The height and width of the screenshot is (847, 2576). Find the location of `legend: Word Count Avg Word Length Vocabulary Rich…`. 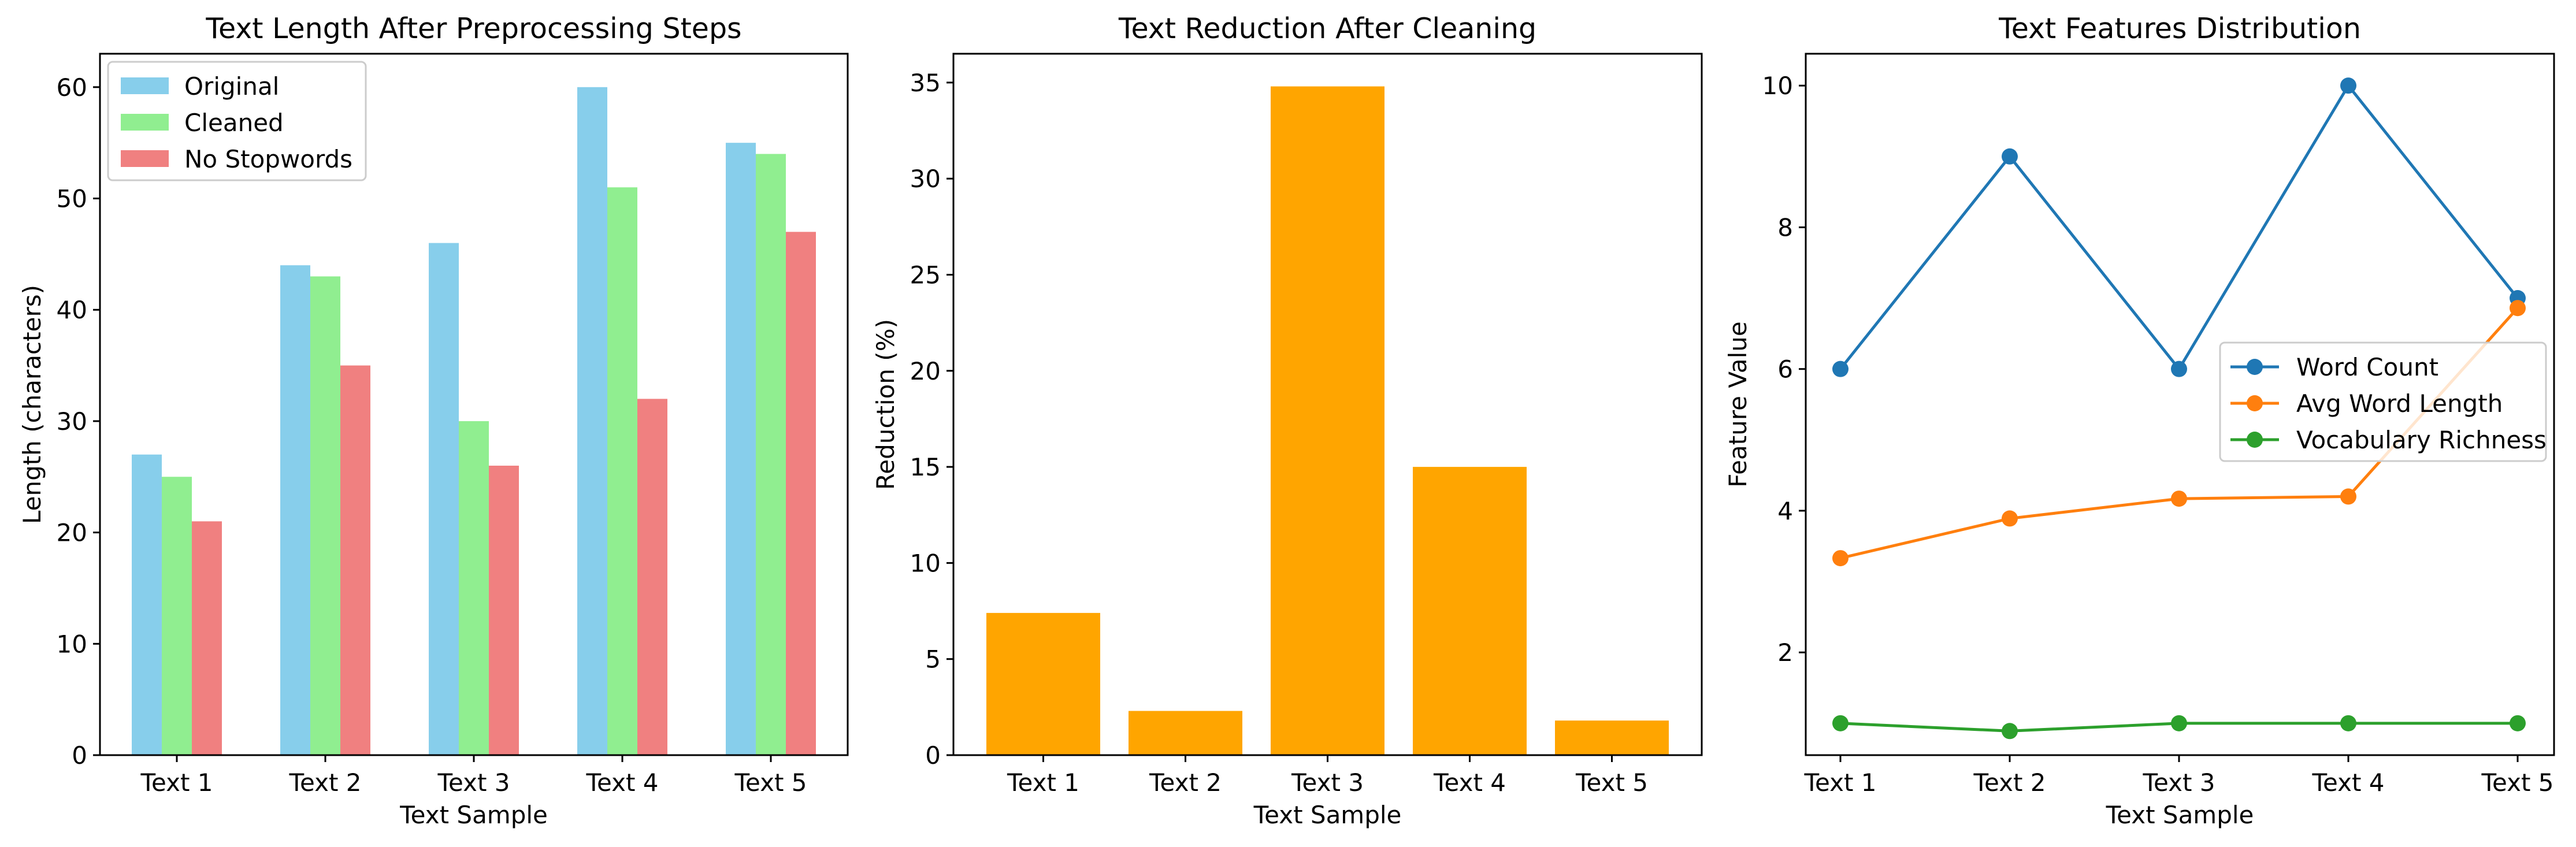

legend: Word Count Avg Word Length Vocabulary Rich… is located at coordinates (2383, 401).